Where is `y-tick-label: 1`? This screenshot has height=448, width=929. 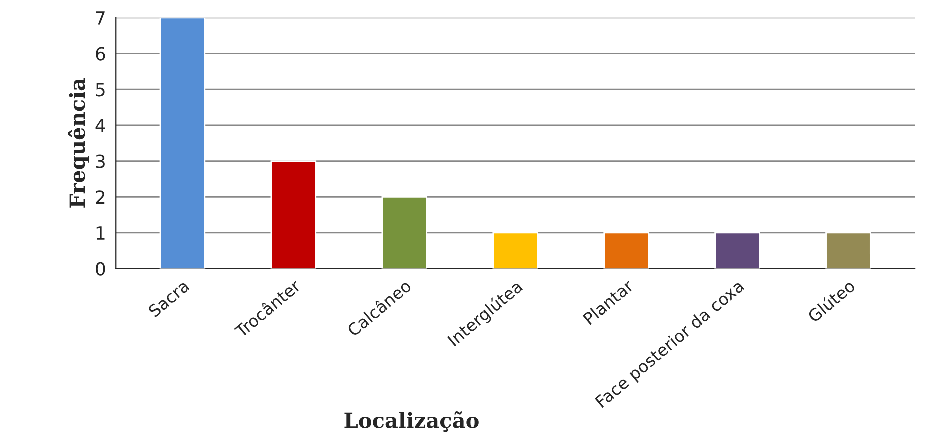 y-tick-label: 1 is located at coordinates (100, 233).